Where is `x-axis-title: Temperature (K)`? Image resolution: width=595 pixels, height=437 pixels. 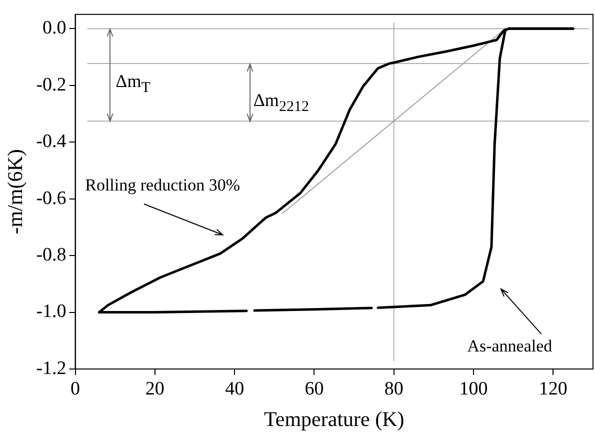 x-axis-title: Temperature (K) is located at coordinates (334, 418).